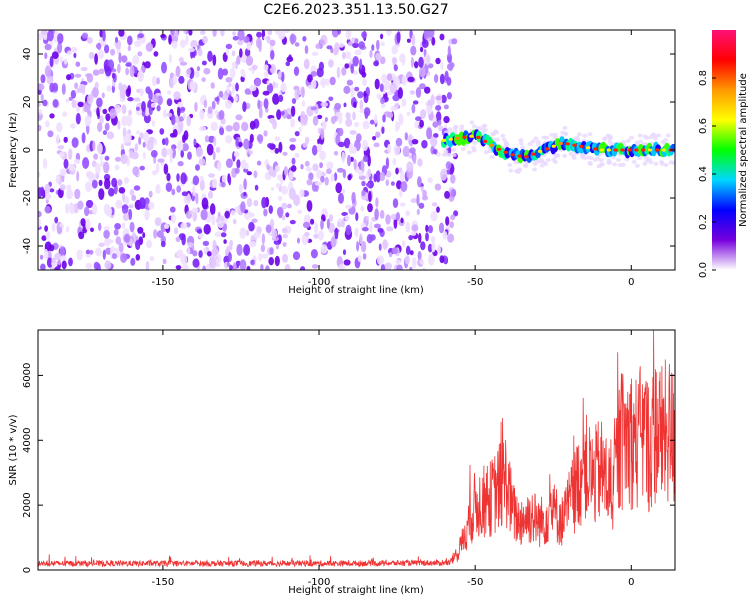  Describe the element at coordinates (27, 504) in the screenshot. I see `snr-y-tick-label: 2000` at that location.